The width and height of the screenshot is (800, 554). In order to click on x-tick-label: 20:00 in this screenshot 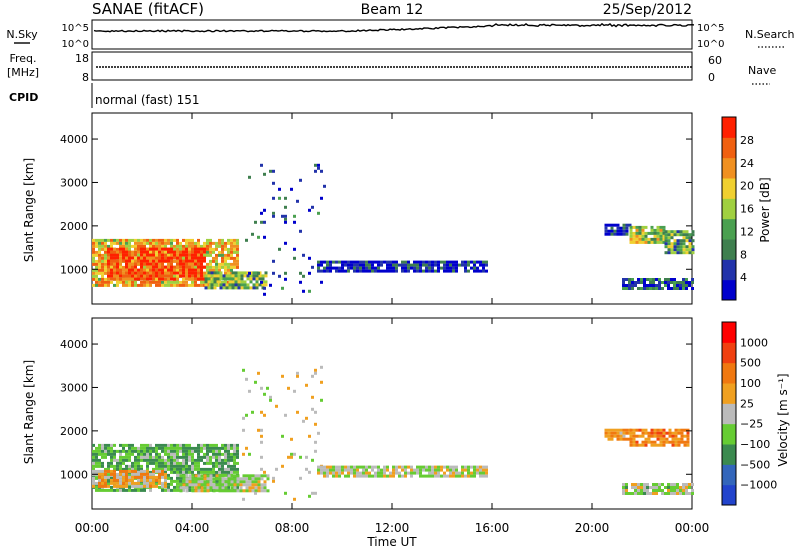, I will do `click(592, 528)`.